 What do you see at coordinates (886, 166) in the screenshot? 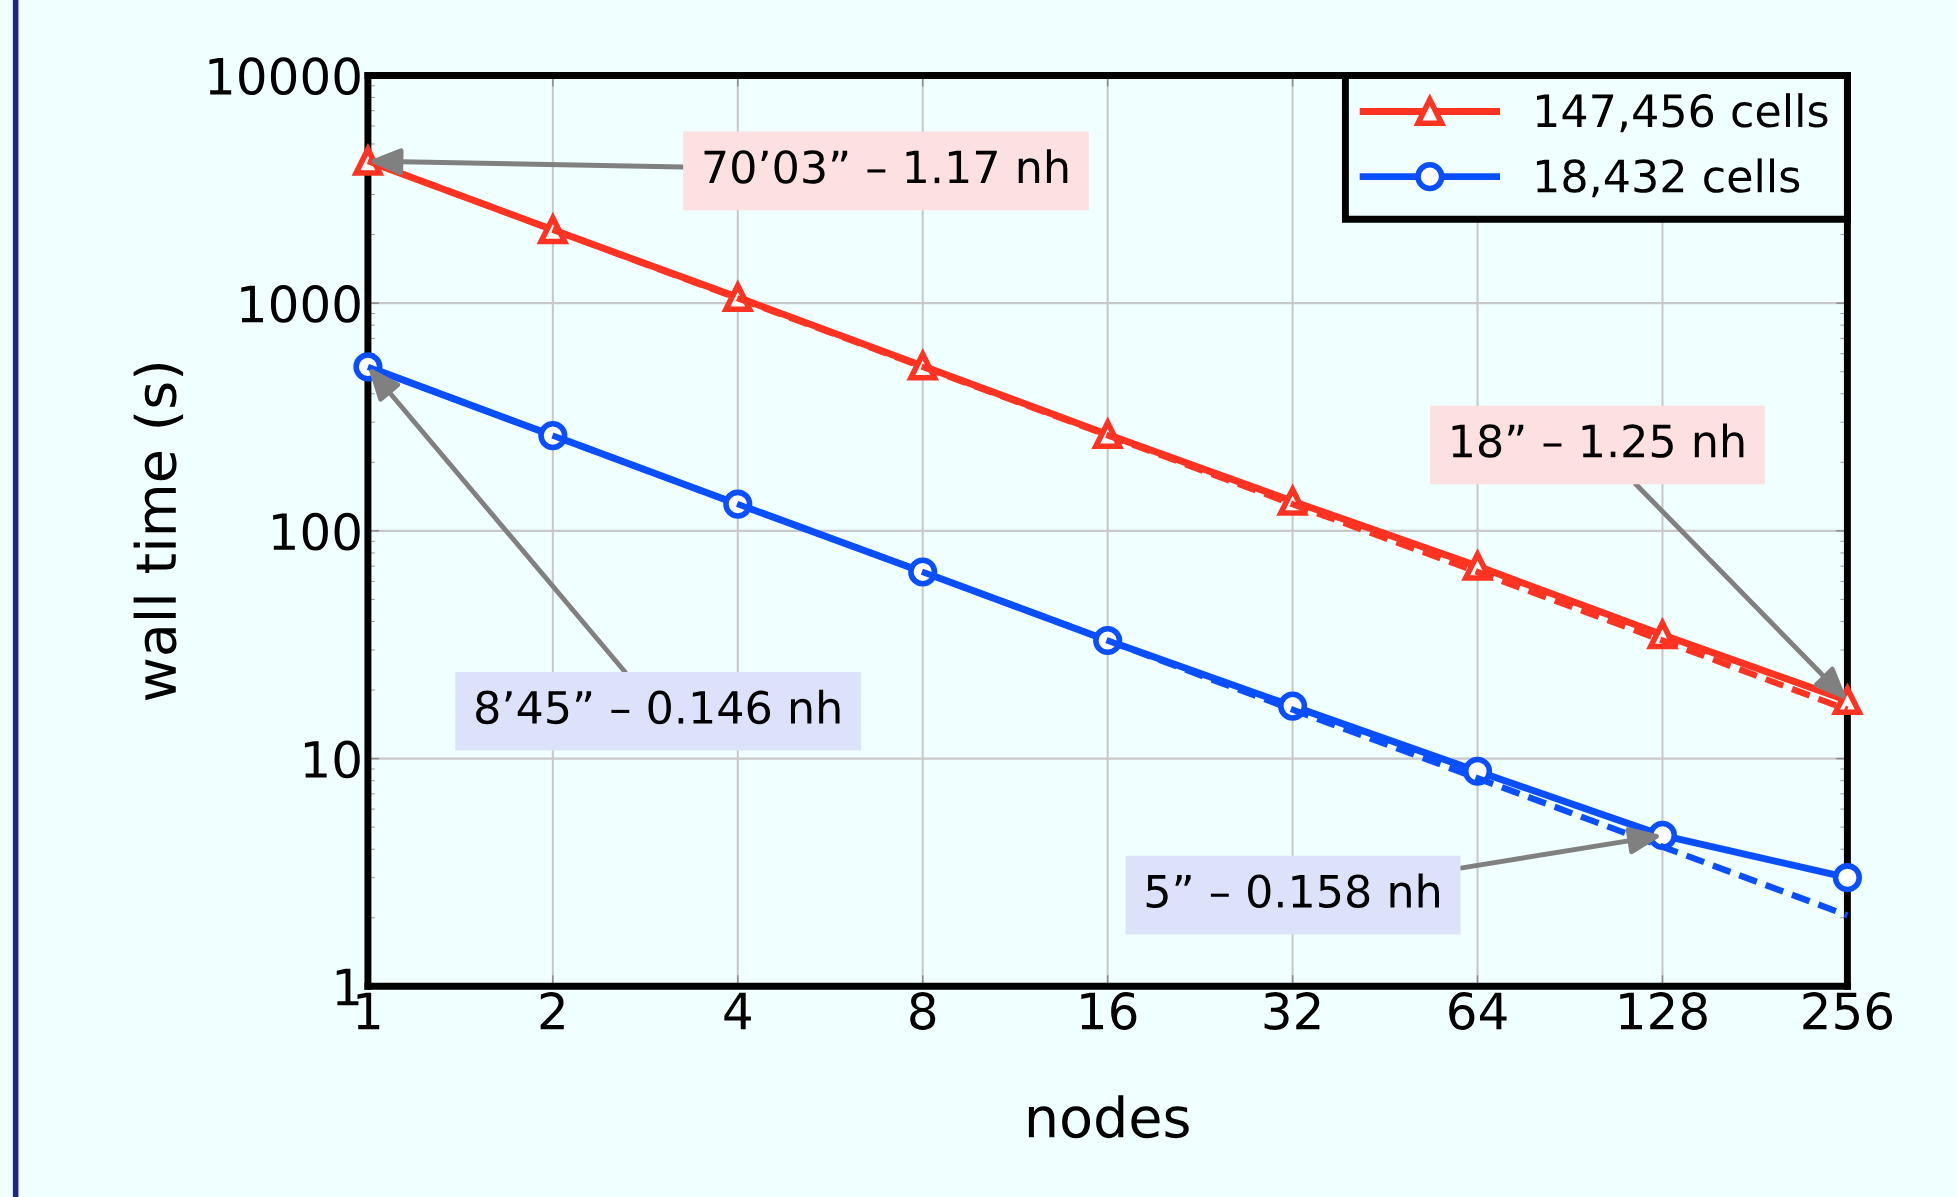
I see `annotation: 70’03” – 1.17 nh` at bounding box center [886, 166].